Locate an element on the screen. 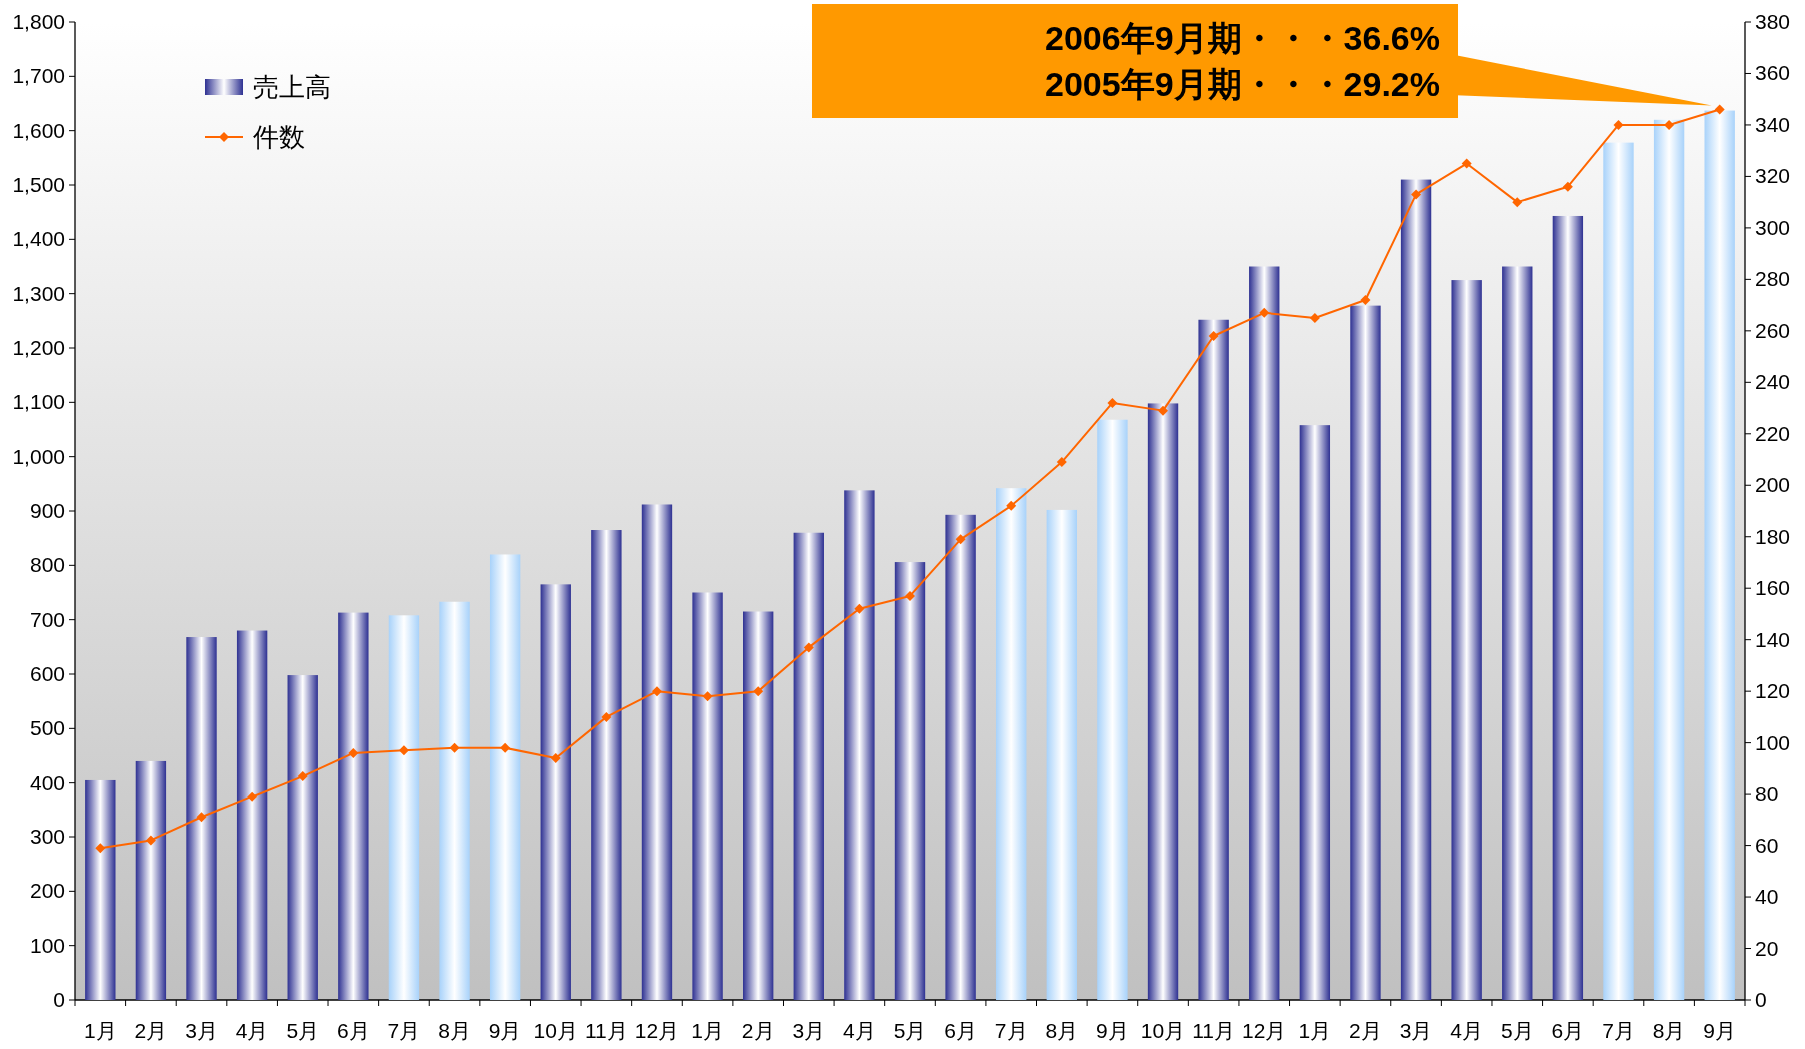 The width and height of the screenshot is (1805, 1049). annotation: 2005年9月期・・・29.2% is located at coordinates (1242, 84).